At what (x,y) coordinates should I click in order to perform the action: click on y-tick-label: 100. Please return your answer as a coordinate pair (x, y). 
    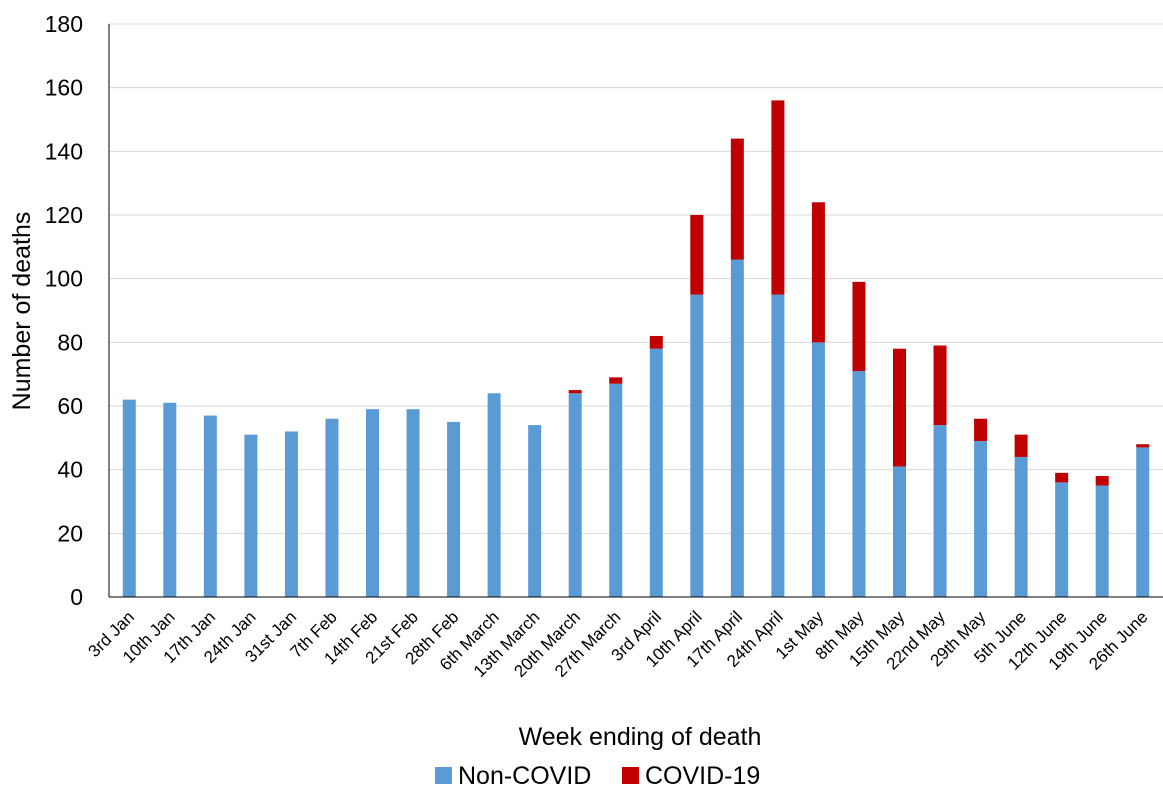
    Looking at the image, I should click on (64, 279).